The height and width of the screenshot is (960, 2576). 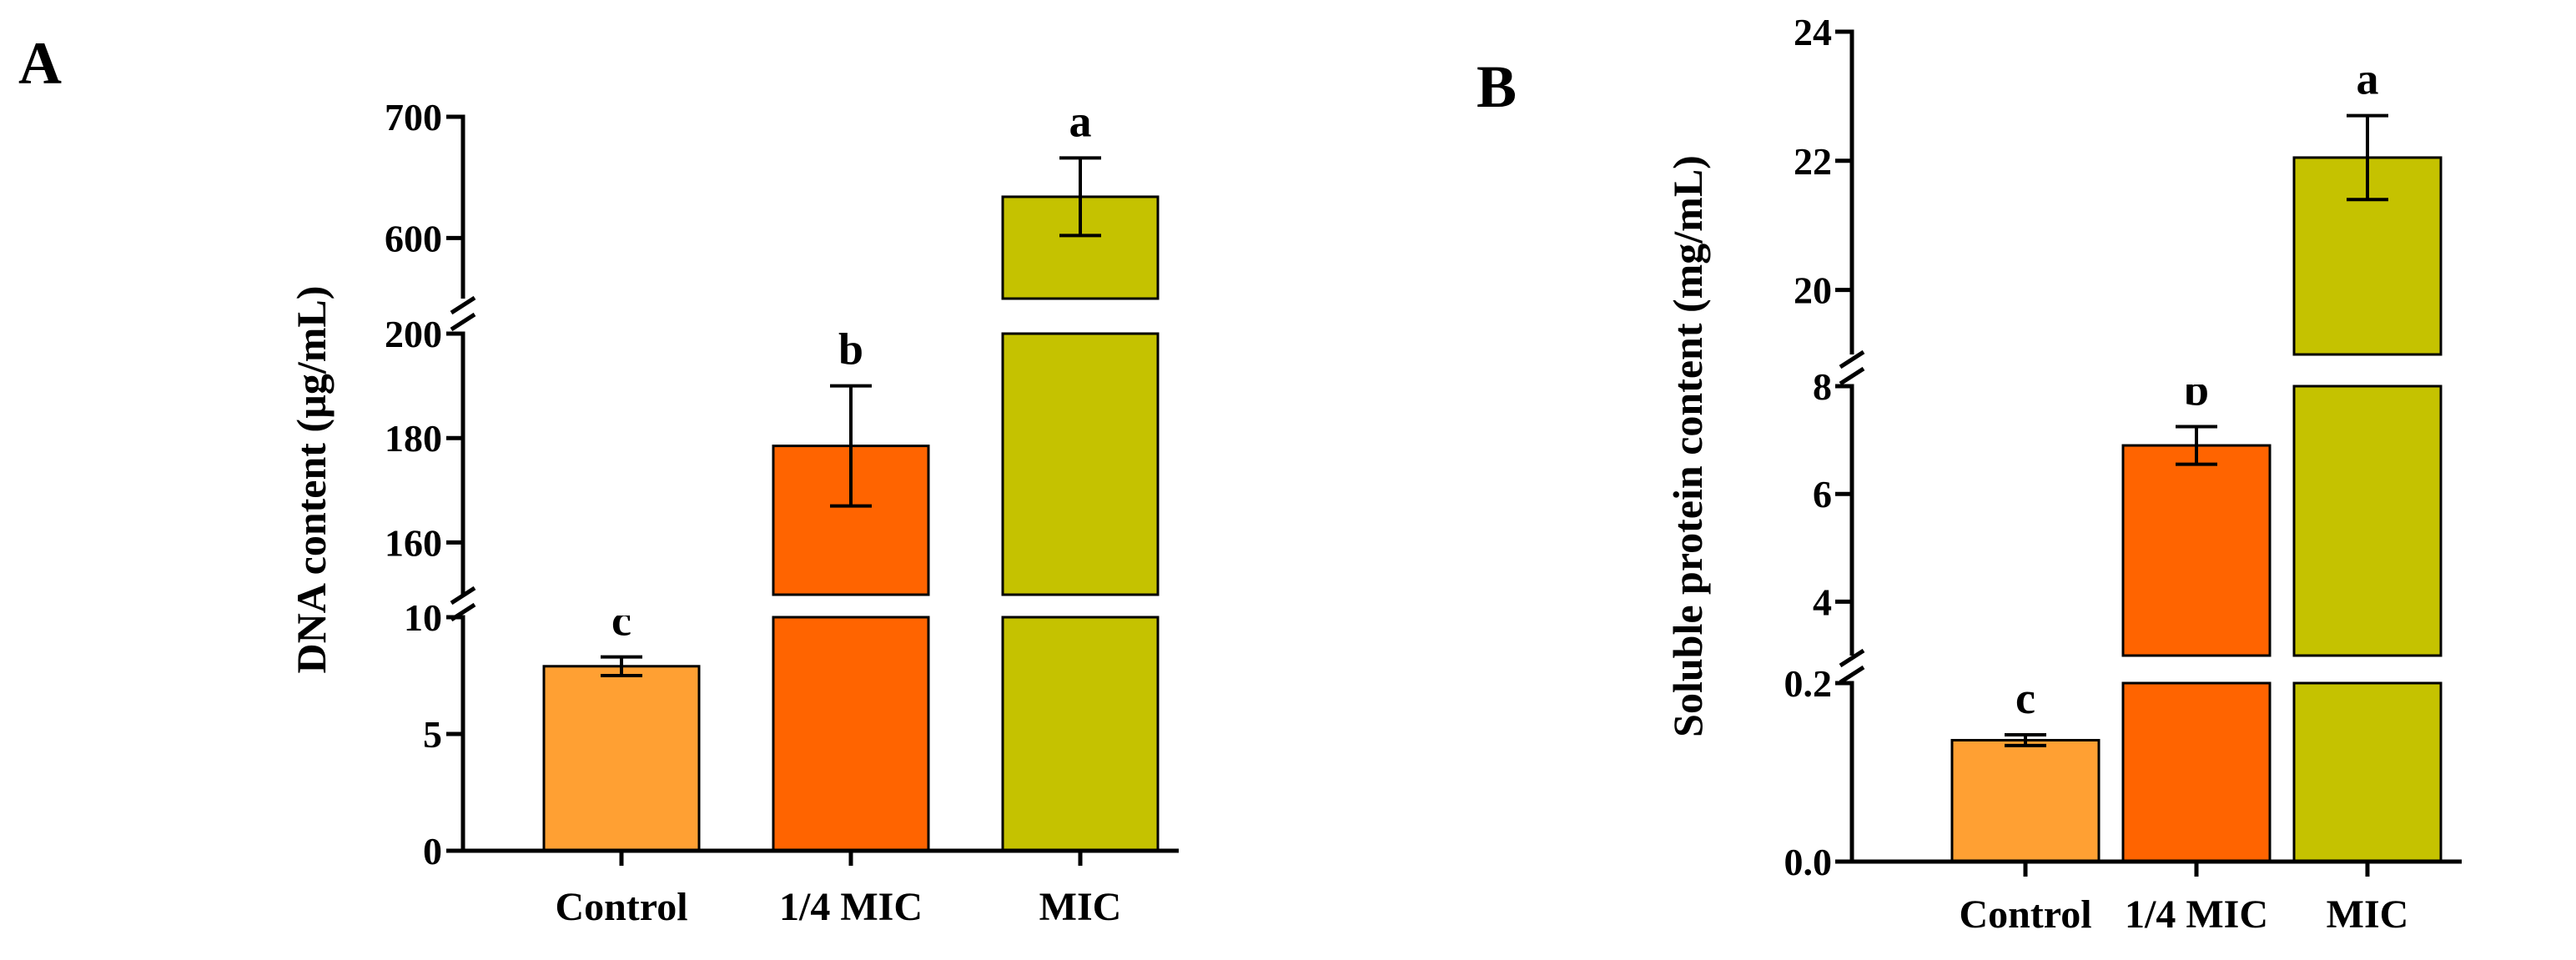 What do you see at coordinates (413, 238) in the screenshot?
I see `y-tick-label: 600` at bounding box center [413, 238].